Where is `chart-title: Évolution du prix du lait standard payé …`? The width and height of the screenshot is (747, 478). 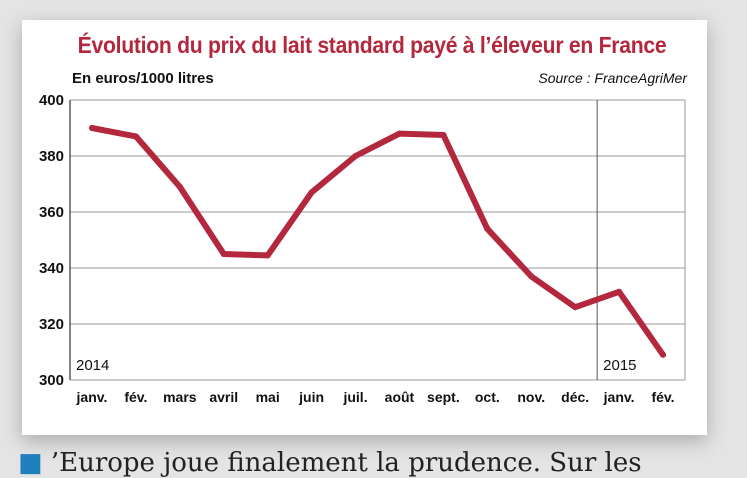 chart-title: Évolution du prix du lait standard payé … is located at coordinates (372, 45).